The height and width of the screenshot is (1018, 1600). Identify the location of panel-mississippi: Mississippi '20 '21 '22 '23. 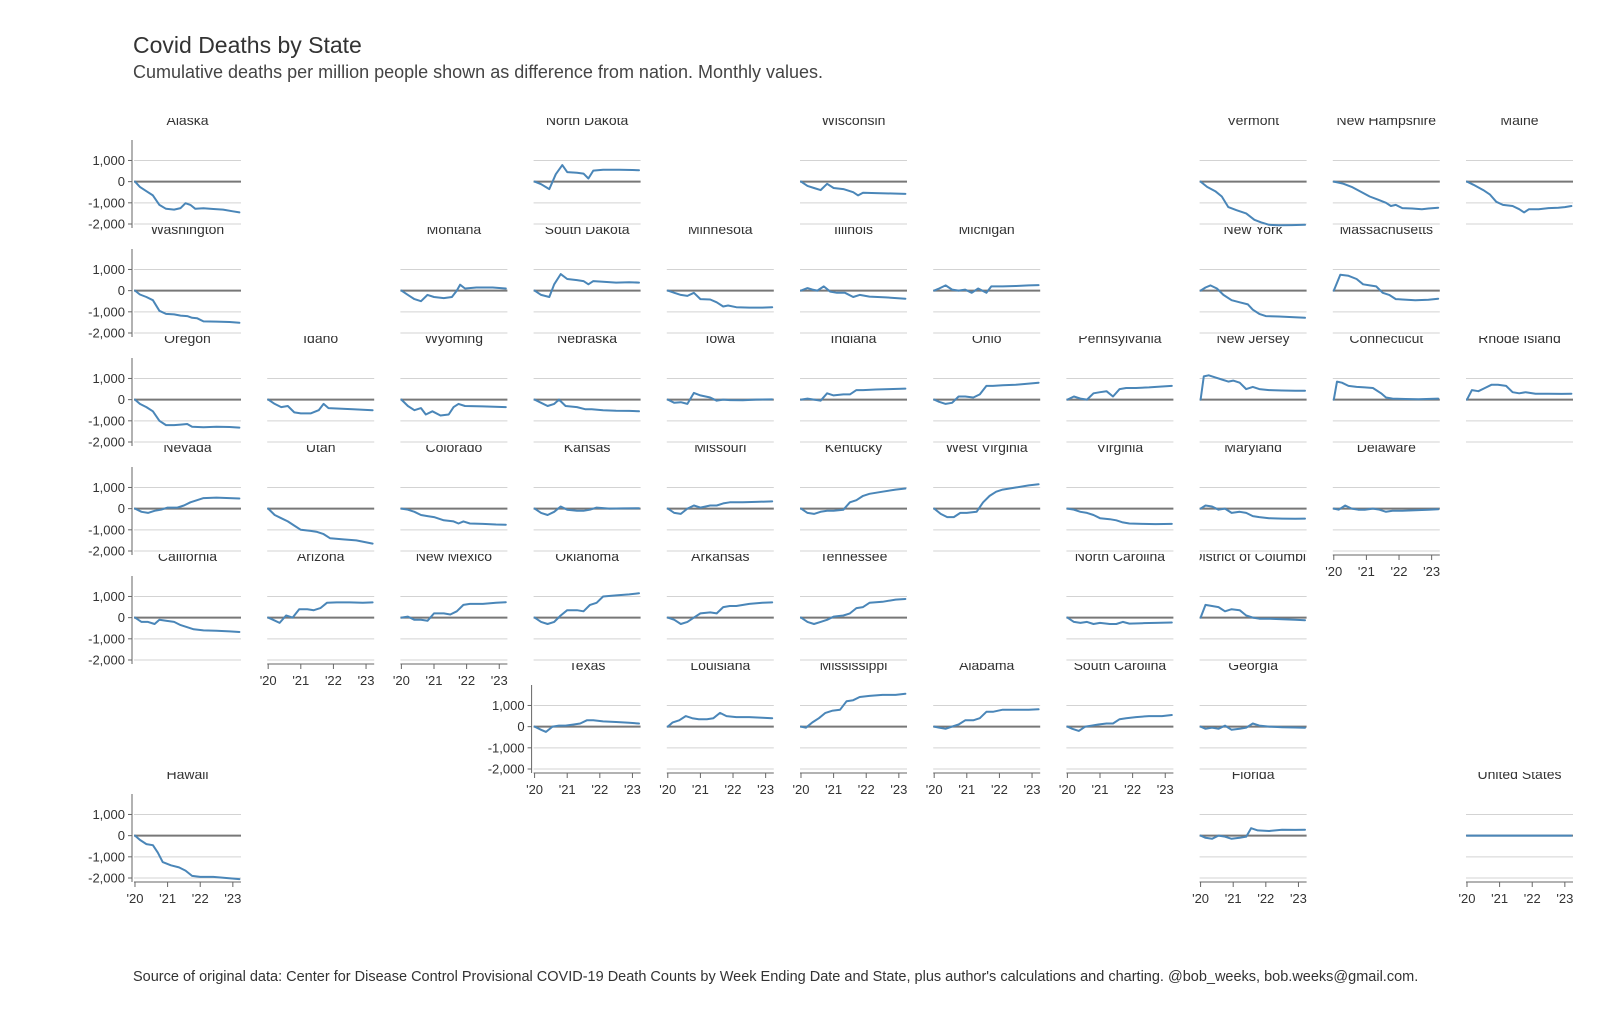
(850, 730).